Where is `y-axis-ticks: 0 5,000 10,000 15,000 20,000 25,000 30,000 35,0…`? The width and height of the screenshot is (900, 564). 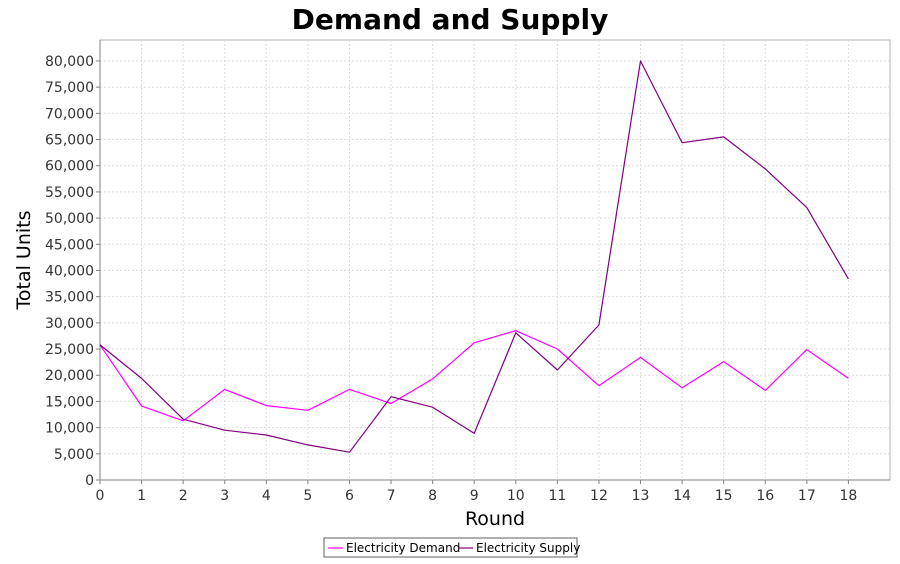 y-axis-ticks: 0 5,000 10,000 15,000 20,000 25,000 30,000 35,0… is located at coordinates (72, 271).